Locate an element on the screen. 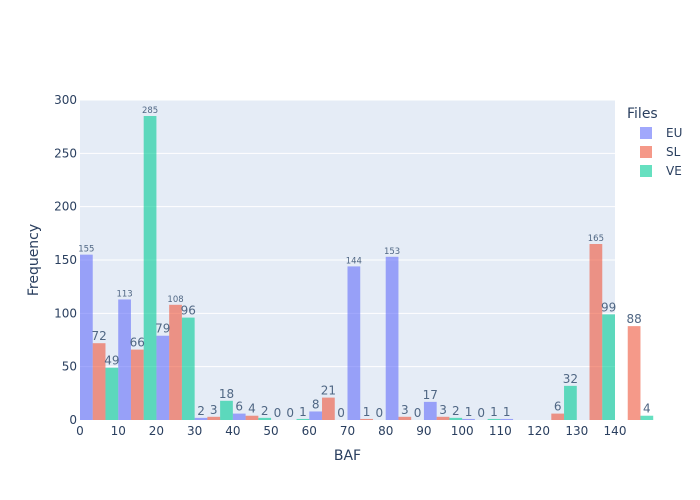 This screenshot has height=500, width=700. x-tick-label: 70 is located at coordinates (347, 431).